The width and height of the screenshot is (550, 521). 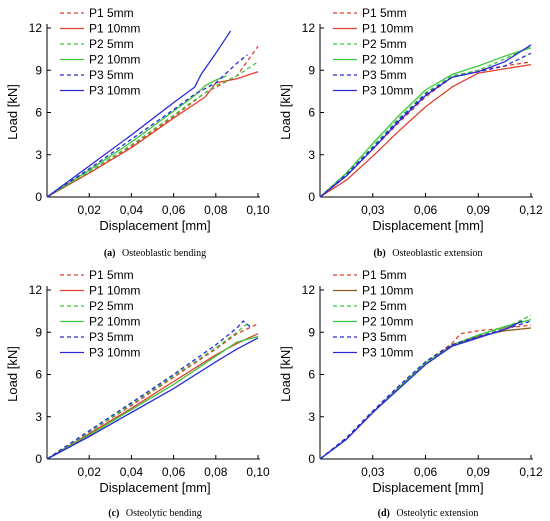 What do you see at coordinates (113, 513) in the screenshot?
I see `caption-letter: (c)` at bounding box center [113, 513].